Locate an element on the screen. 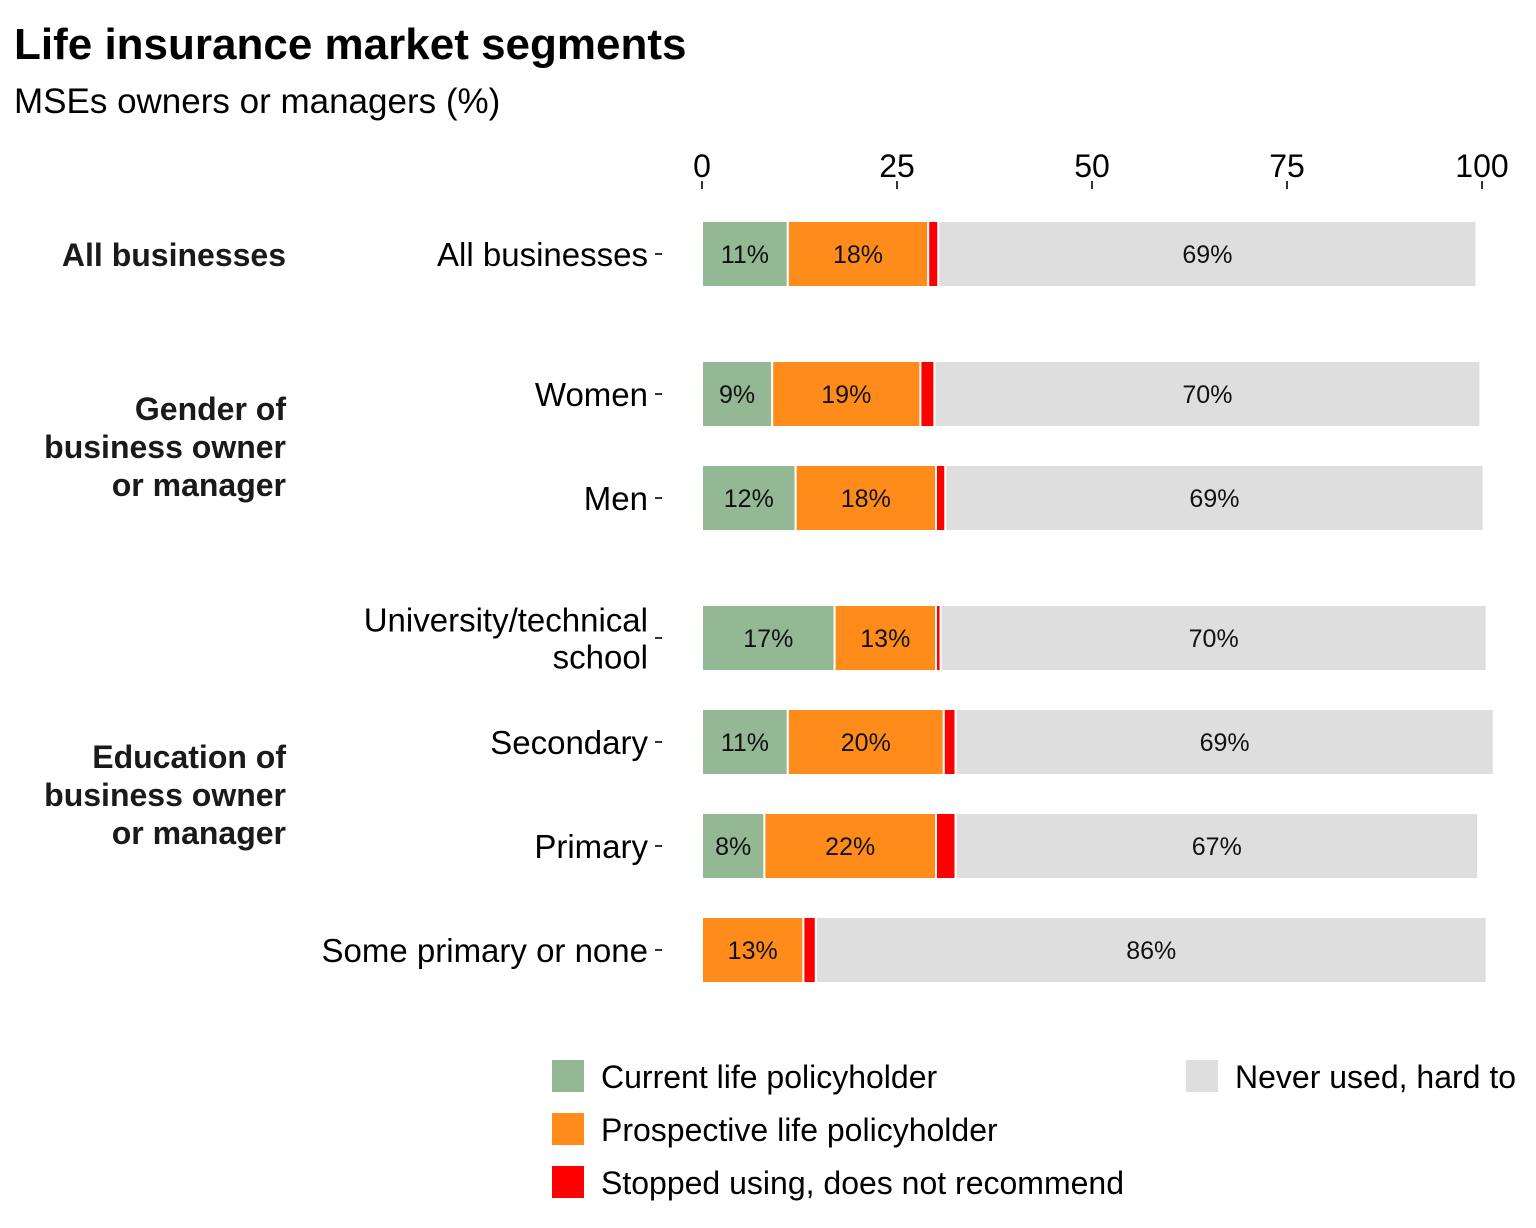 The height and width of the screenshot is (1228, 1536). data-label: 20% is located at coordinates (866, 743).